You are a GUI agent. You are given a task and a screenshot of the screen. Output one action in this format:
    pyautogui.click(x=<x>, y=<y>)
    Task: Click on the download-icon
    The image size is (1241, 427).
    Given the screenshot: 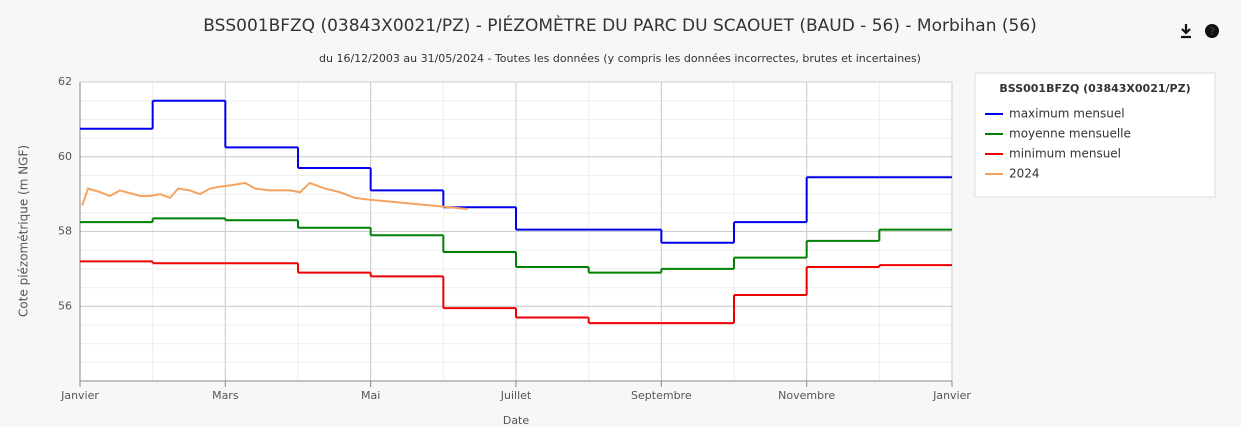 What is the action you would take?
    pyautogui.click(x=1186, y=31)
    